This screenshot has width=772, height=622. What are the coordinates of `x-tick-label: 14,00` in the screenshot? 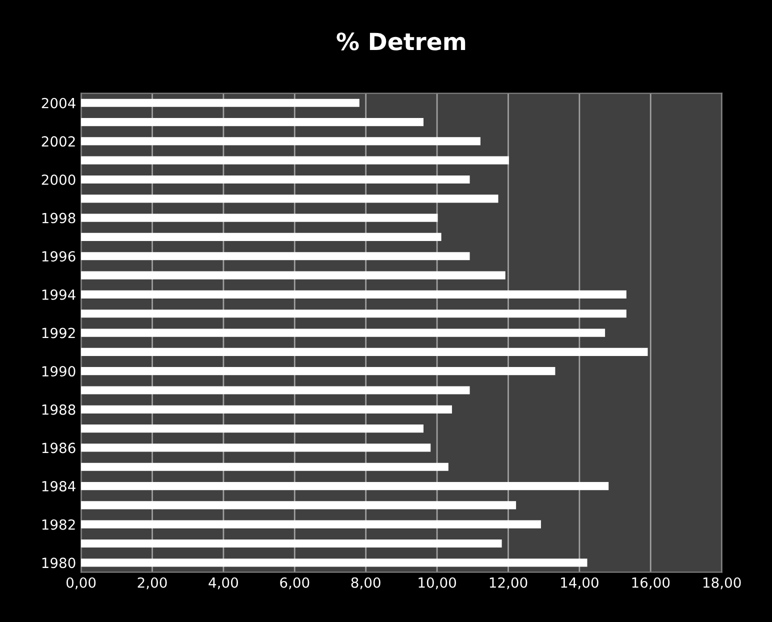 It's located at (579, 583).